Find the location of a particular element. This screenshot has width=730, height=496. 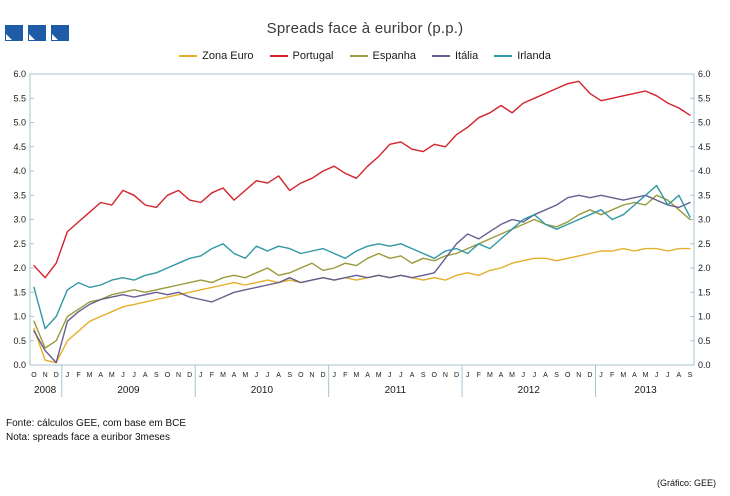

legend-swatch-espanha is located at coordinates (358, 56).